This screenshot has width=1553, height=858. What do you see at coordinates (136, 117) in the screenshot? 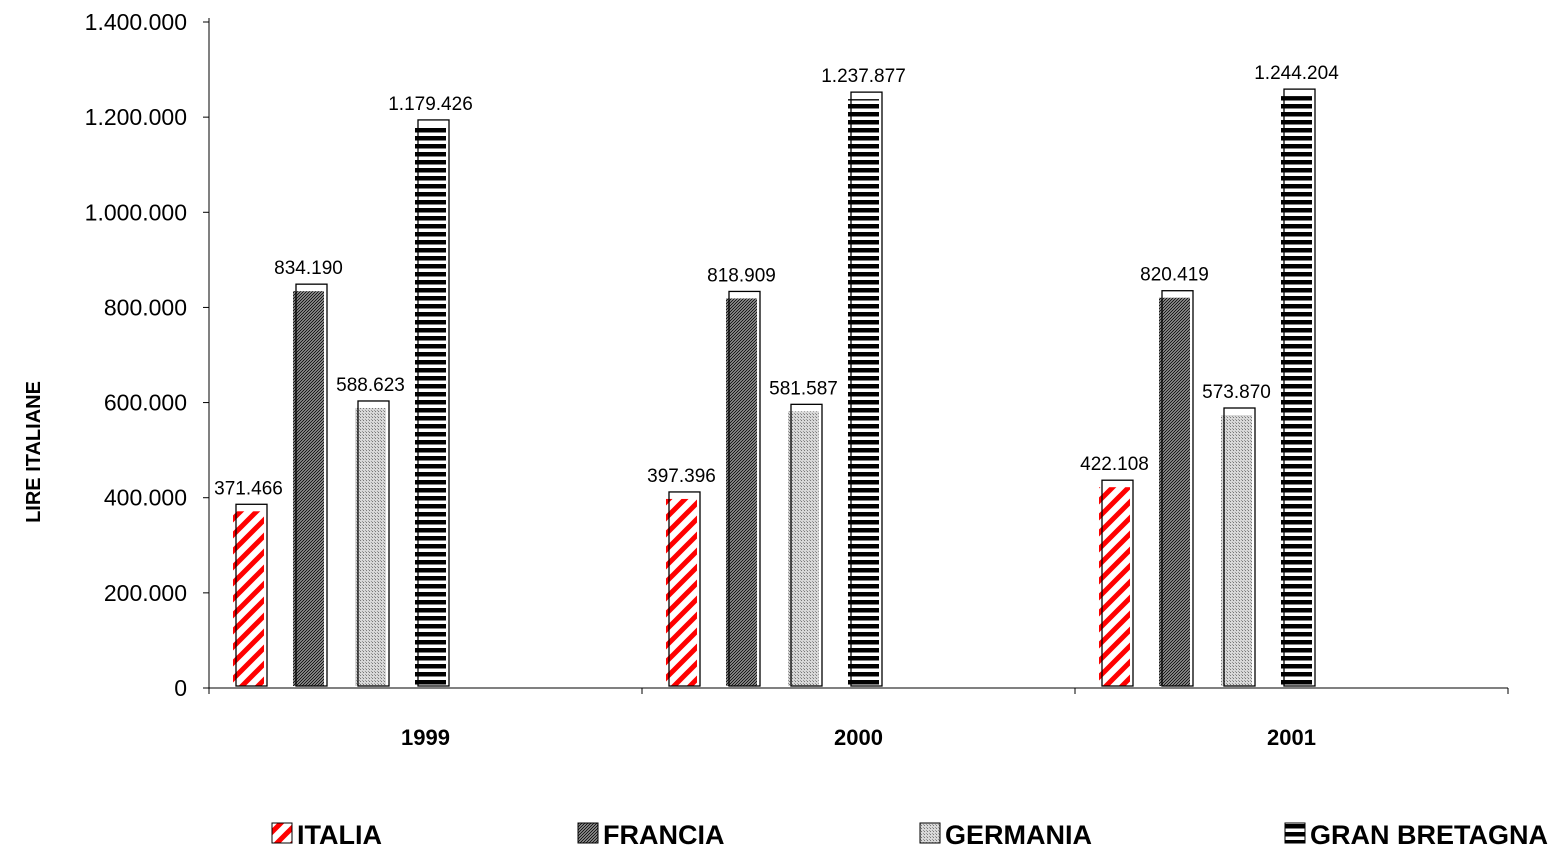
I see `y-tick-label: 1.200.000` at bounding box center [136, 117].